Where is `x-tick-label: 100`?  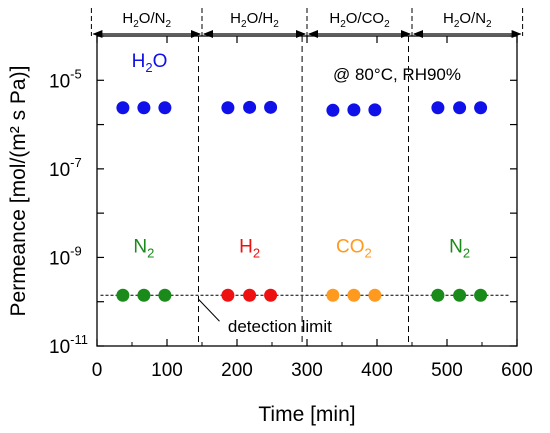 x-tick-label: 100 is located at coordinates (167, 370).